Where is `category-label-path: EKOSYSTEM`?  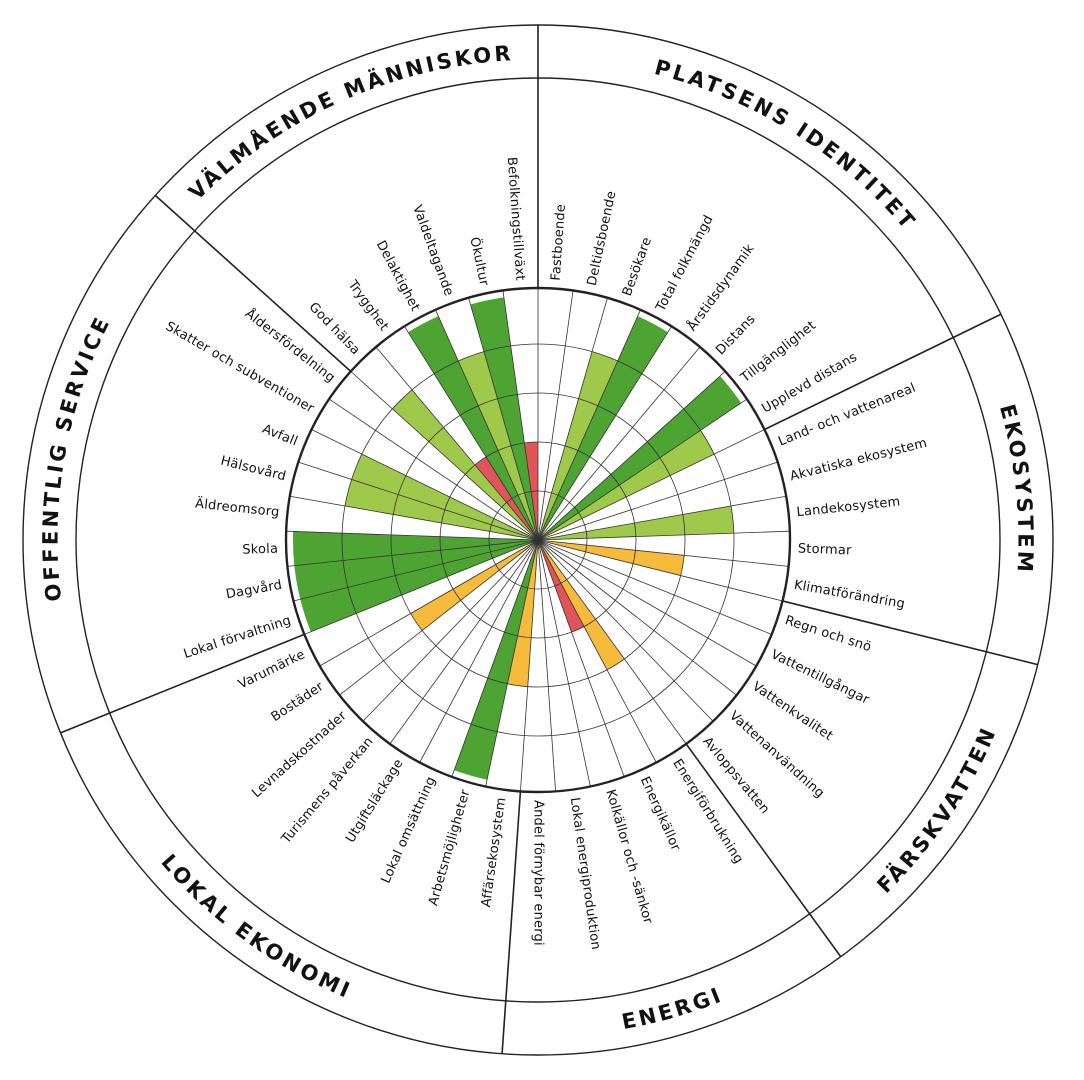 category-label-path: EKOSYSTEM is located at coordinates (1015, 489).